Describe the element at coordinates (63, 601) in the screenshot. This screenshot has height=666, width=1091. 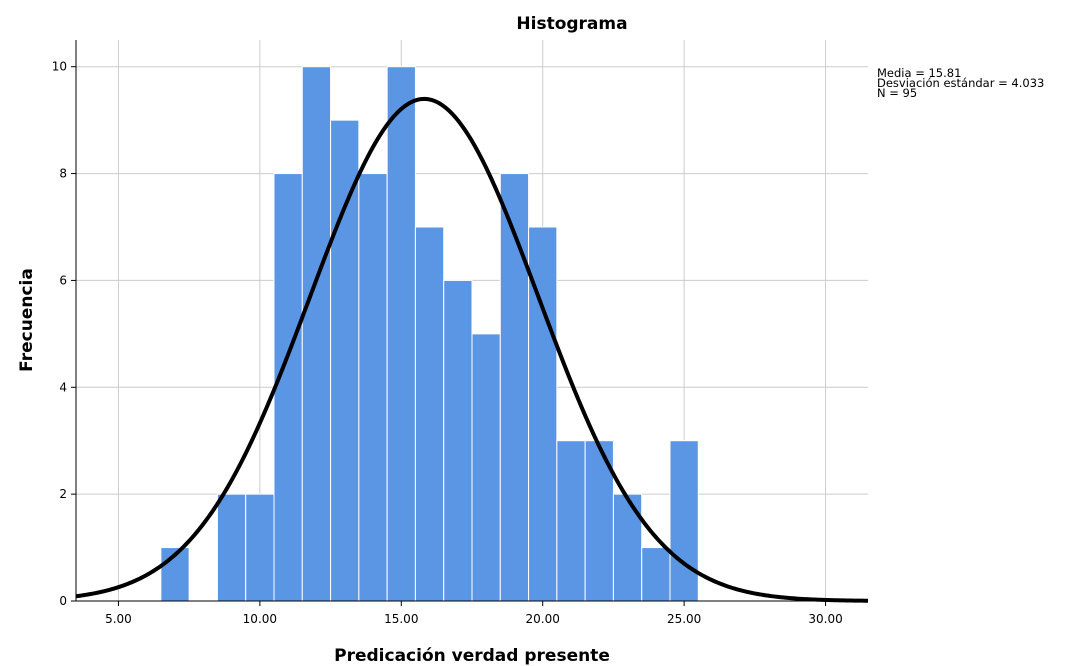
I see `y-tick-label: 0` at that location.